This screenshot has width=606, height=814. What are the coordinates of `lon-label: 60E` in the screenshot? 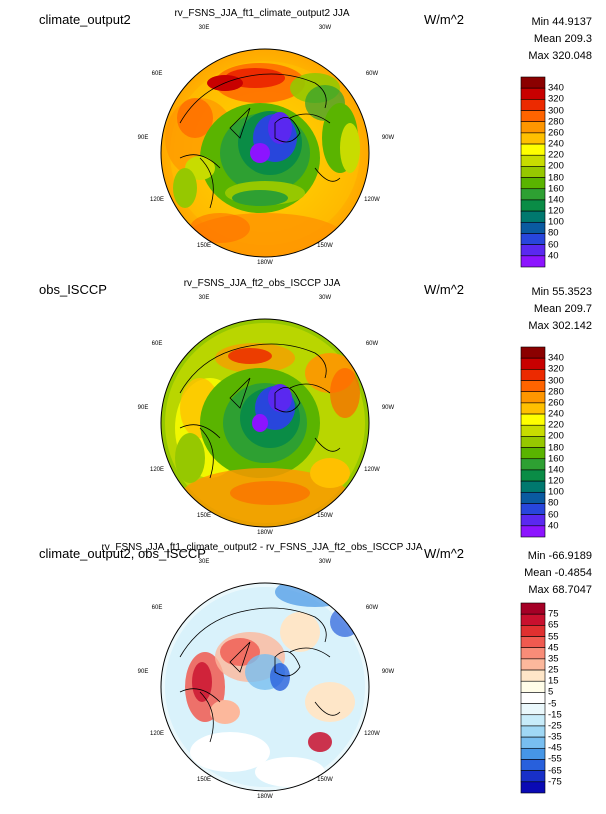 It's located at (157, 344).